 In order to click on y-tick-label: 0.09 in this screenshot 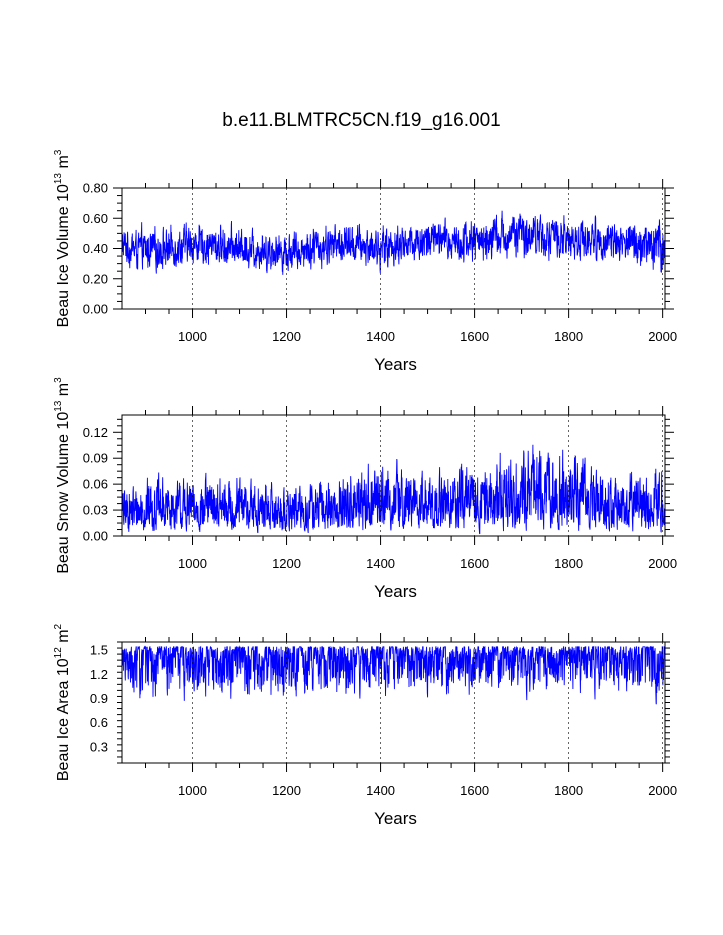, I will do `click(95, 458)`.